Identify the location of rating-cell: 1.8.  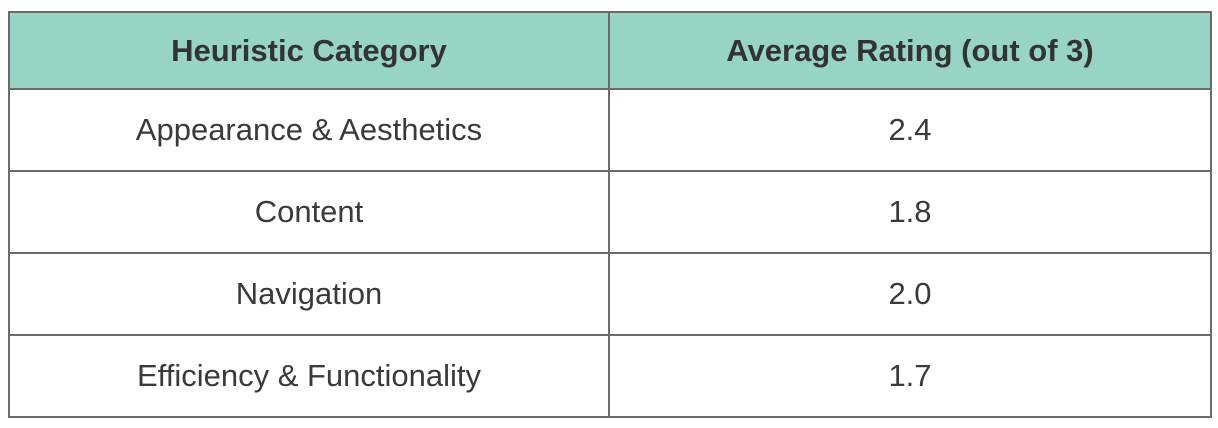
(910, 212).